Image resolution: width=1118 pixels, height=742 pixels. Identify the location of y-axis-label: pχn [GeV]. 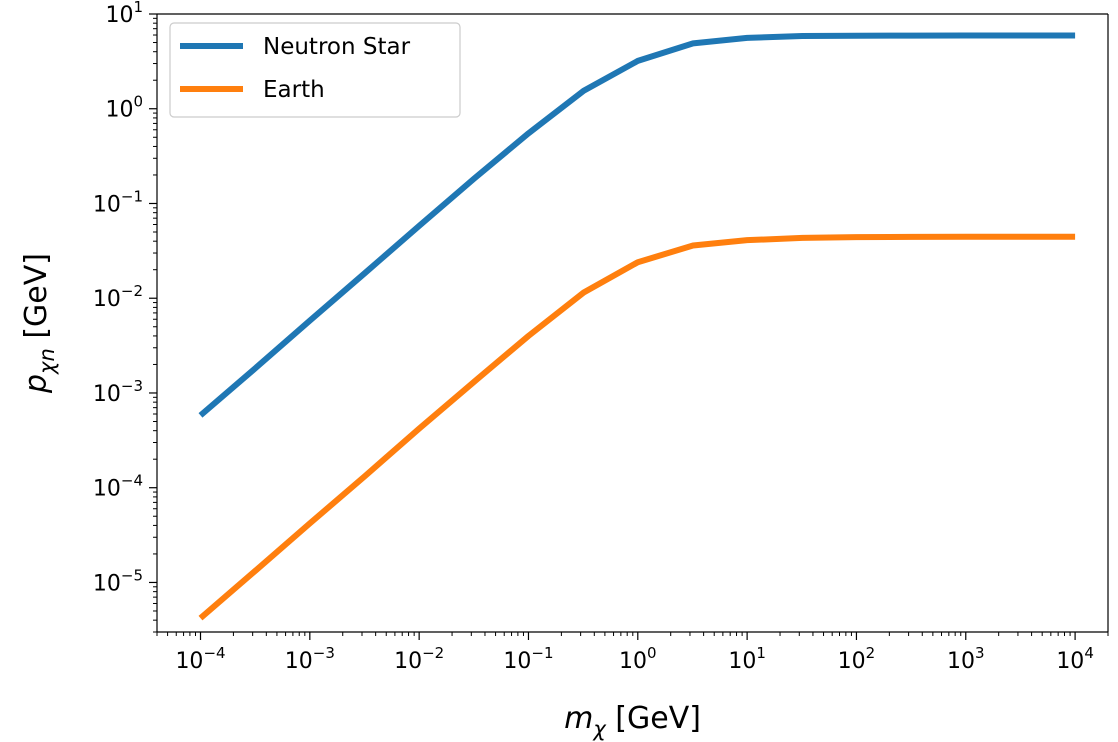
(39, 323).